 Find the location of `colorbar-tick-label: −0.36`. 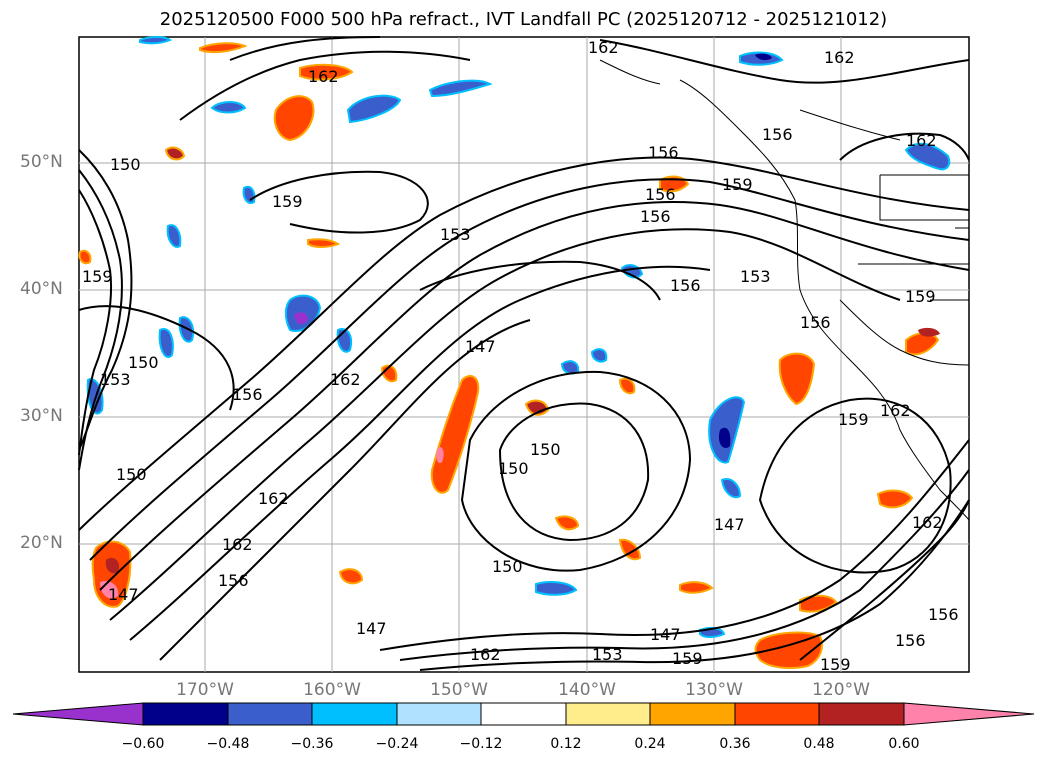

colorbar-tick-label: −0.36 is located at coordinates (312, 744).